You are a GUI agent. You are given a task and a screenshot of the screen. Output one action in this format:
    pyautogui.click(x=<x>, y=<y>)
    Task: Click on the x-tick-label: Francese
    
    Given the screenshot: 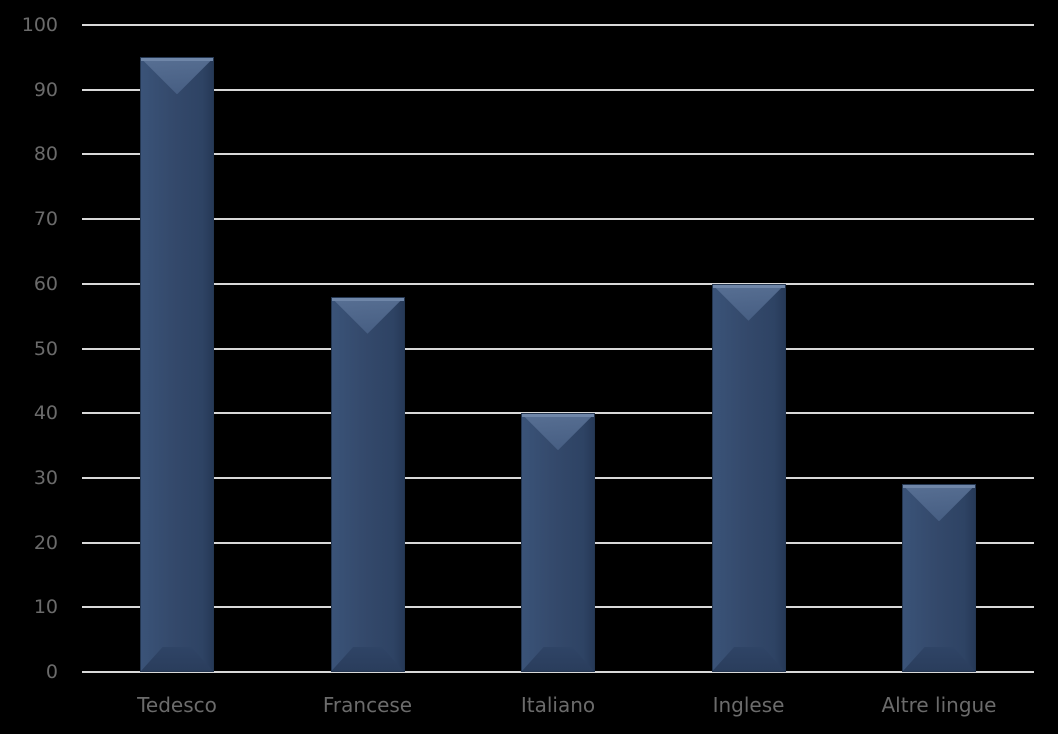 What is the action you would take?
    pyautogui.click(x=367, y=705)
    